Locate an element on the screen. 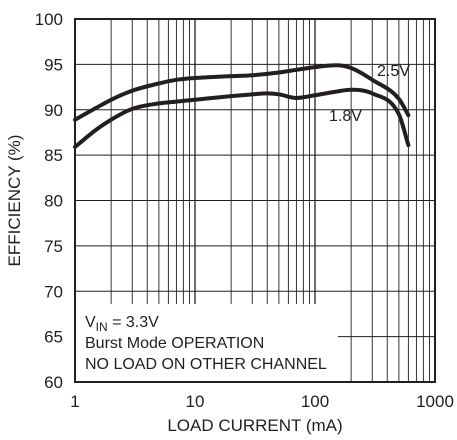  annotation-vin-base: V is located at coordinates (90, 322).